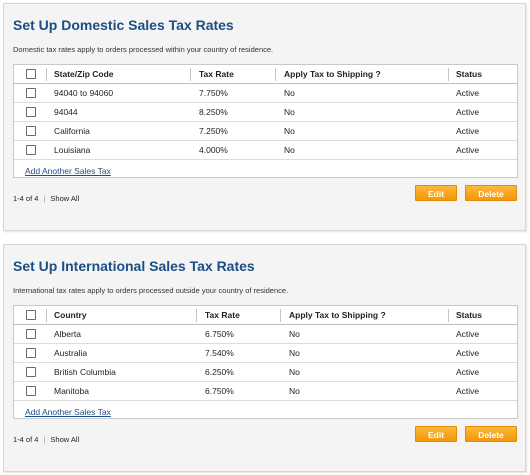  I want to click on table-row: California 7.250% No Active, so click(265, 131).